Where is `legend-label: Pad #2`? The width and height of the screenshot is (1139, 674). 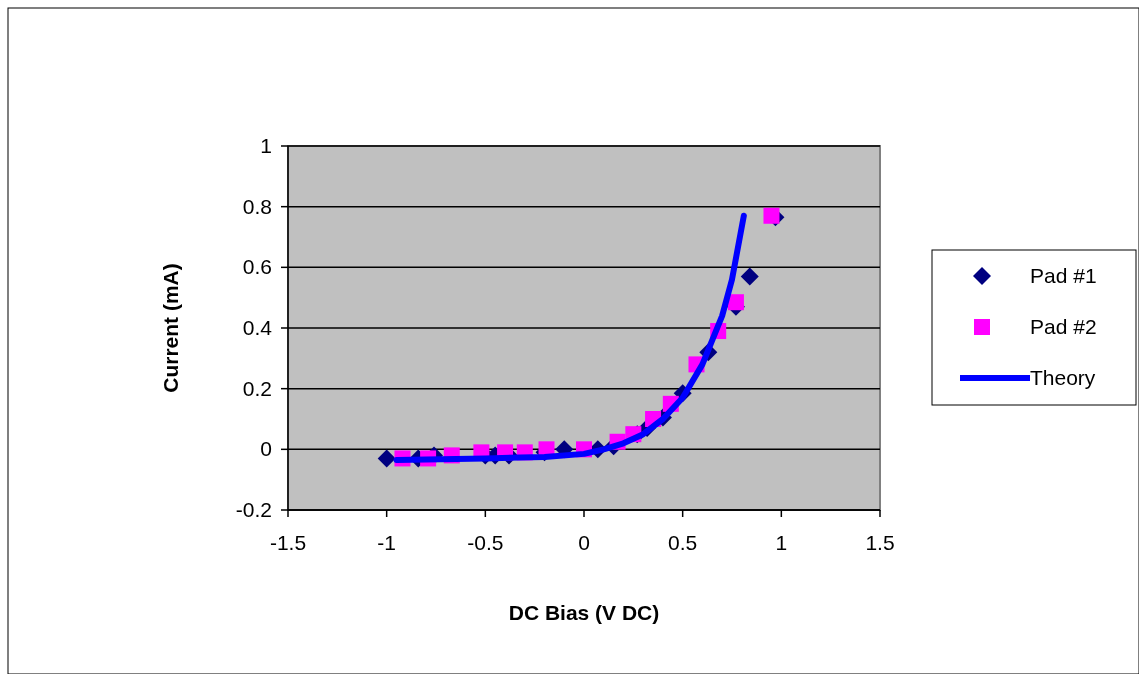 legend-label: Pad #2 is located at coordinates (1063, 326).